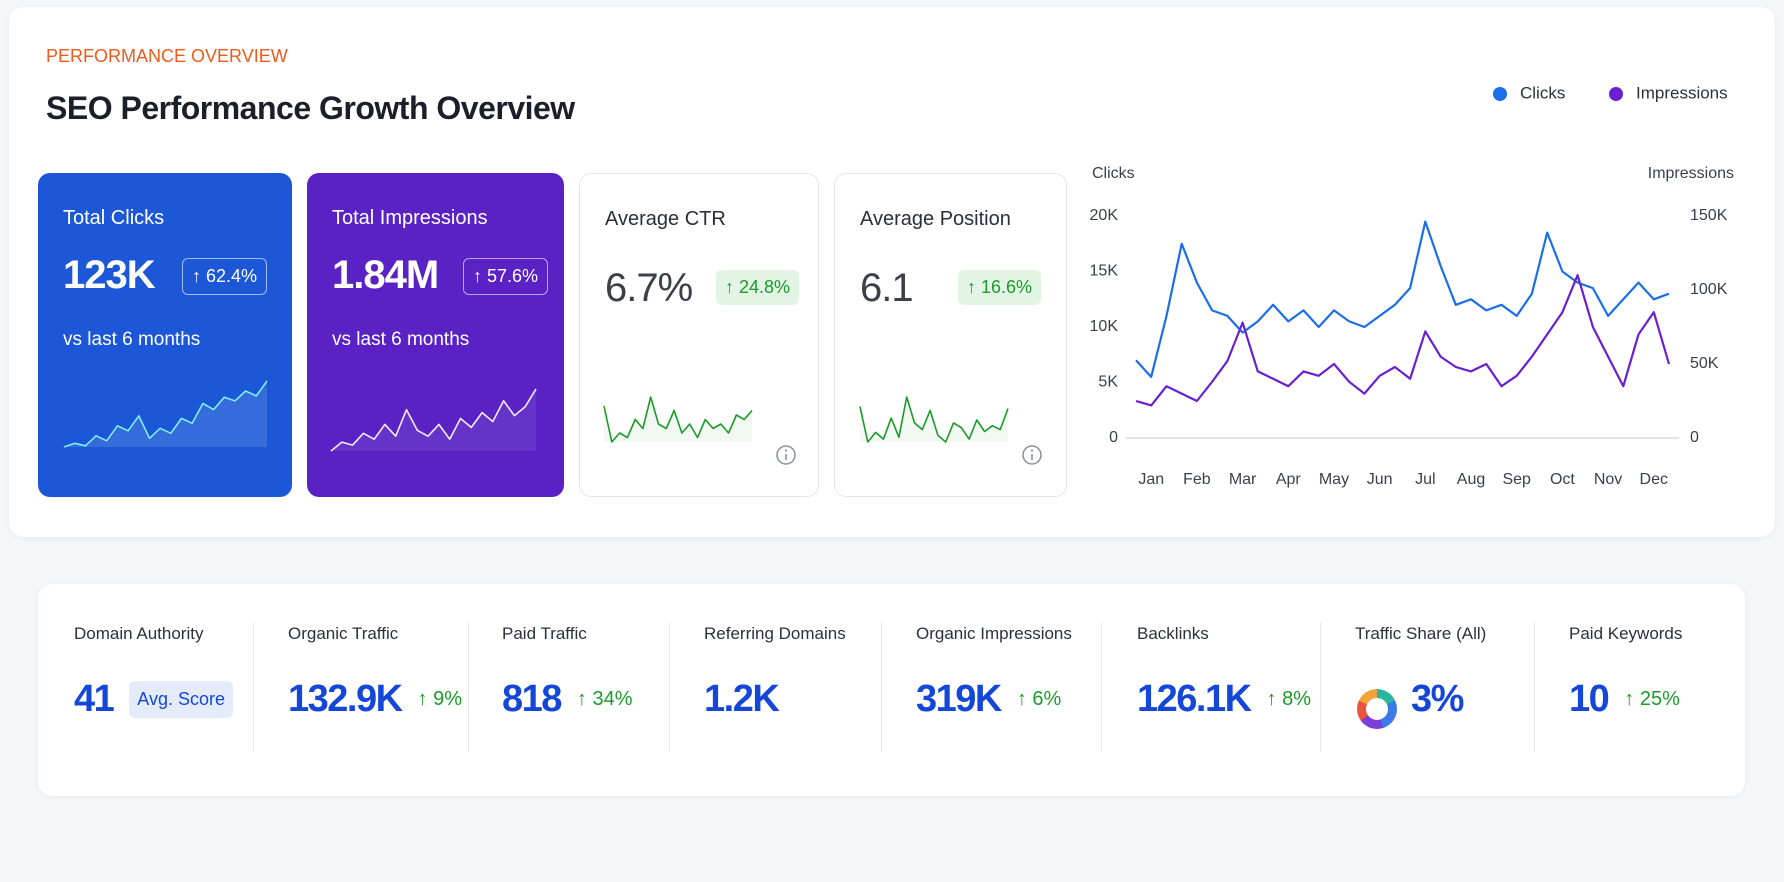  What do you see at coordinates (1654, 479) in the screenshot?
I see `x-tick-label: Dec` at bounding box center [1654, 479].